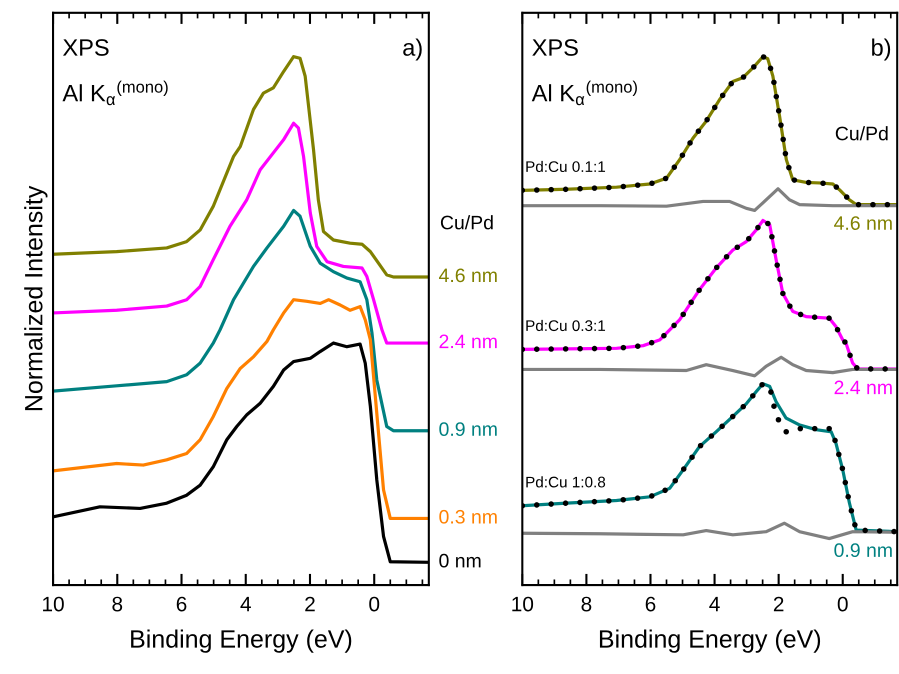 Image resolution: width=899 pixels, height=674 pixels. What do you see at coordinates (881, 49) in the screenshot?
I see `annotation: b)` at bounding box center [881, 49].